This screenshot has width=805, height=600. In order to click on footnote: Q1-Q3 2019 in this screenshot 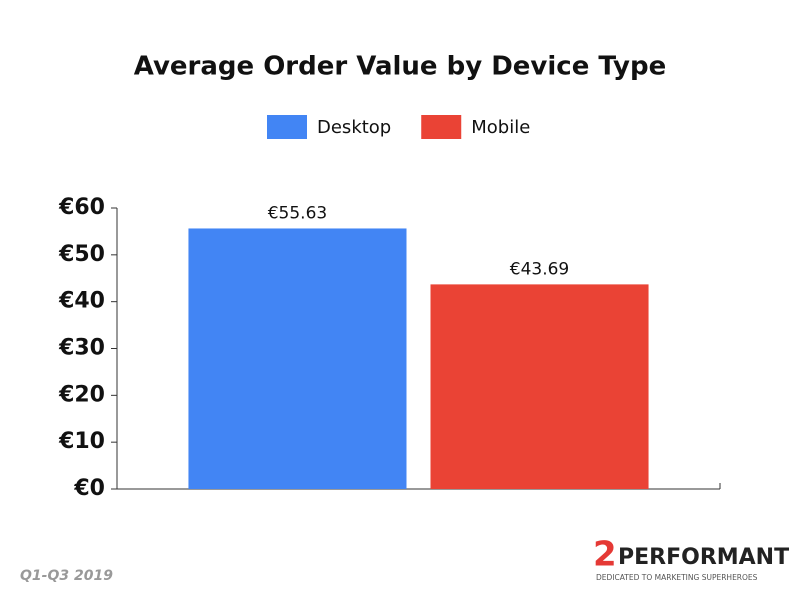, I will do `click(66, 576)`.